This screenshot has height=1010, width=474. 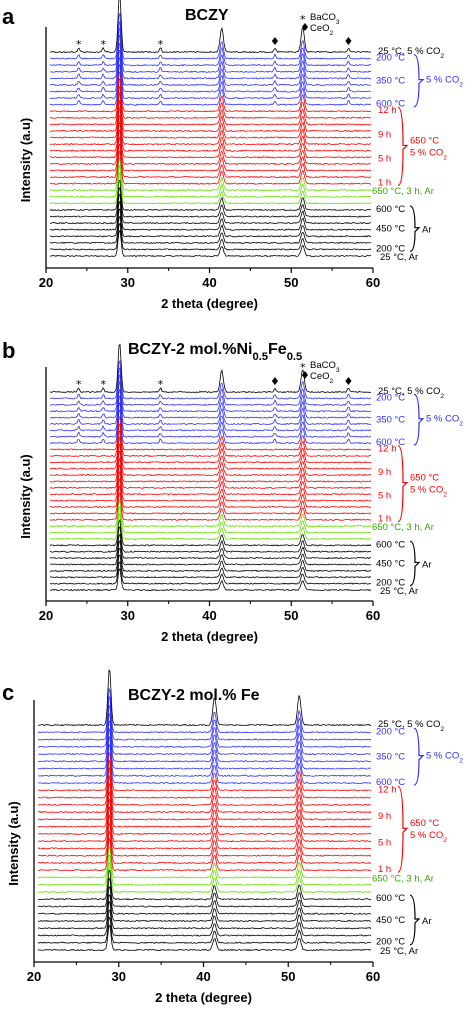 What do you see at coordinates (275, 41) in the screenshot?
I see `impurity-marker: ♦` at bounding box center [275, 41].